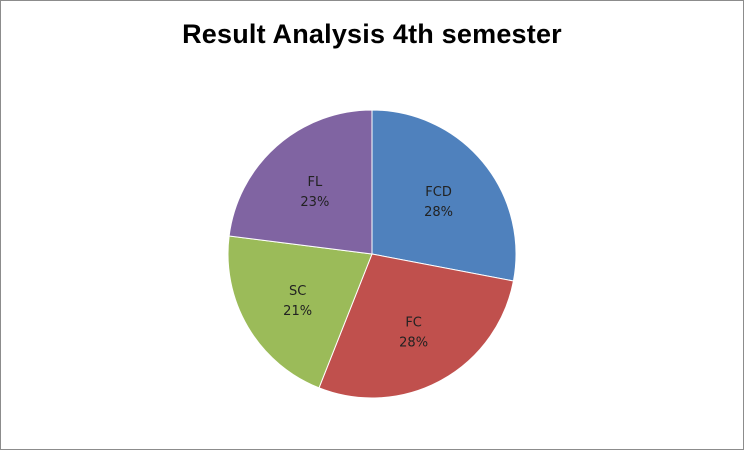 The width and height of the screenshot is (744, 450). I want to click on pie-slice-fcd, so click(444, 195).